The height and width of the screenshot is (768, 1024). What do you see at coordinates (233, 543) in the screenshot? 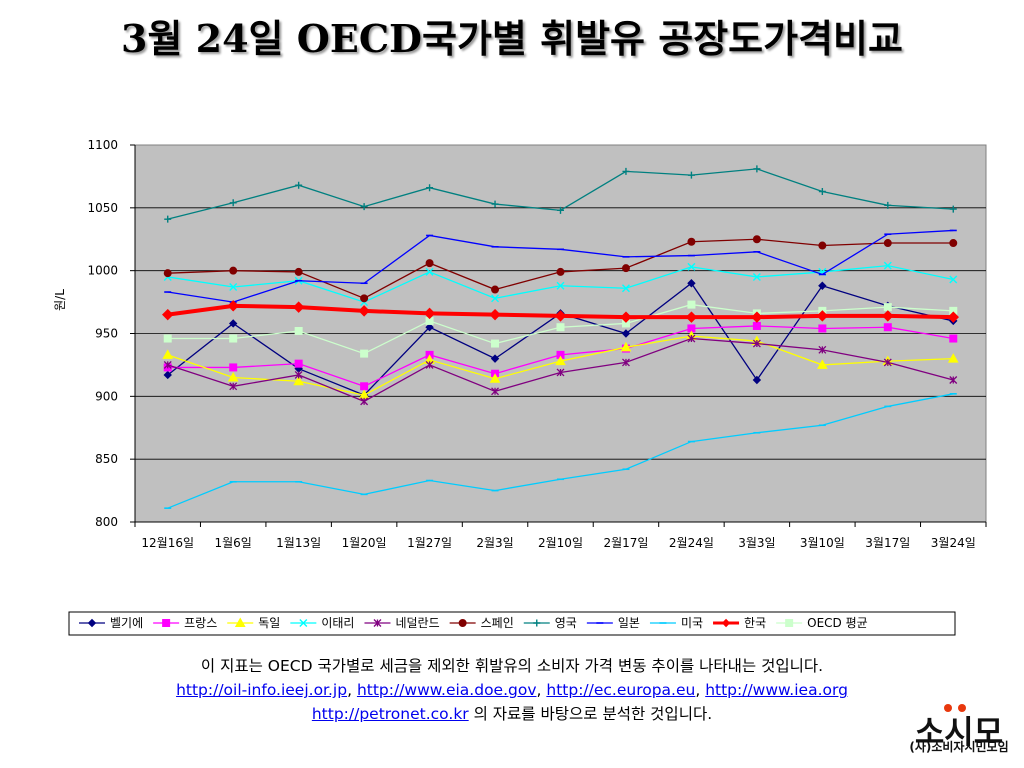
I see `x-tick-label: 1월6일` at bounding box center [233, 543].